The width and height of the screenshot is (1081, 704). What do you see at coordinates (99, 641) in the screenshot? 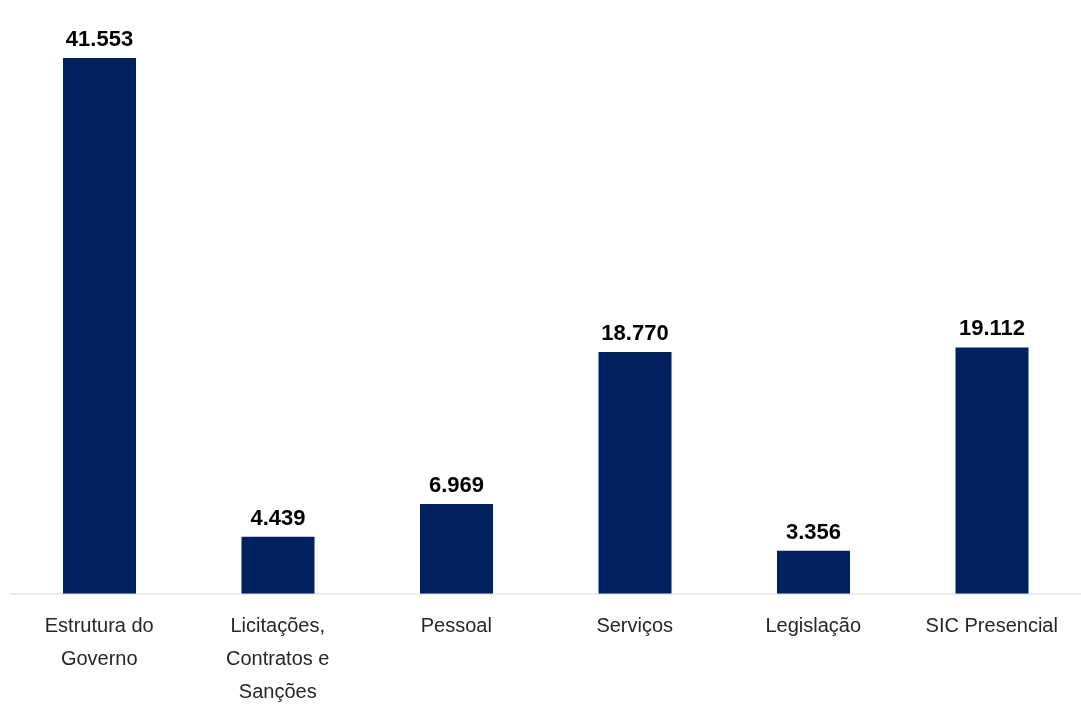
I see `x-tick-label: Estrutura do Governo` at bounding box center [99, 641].